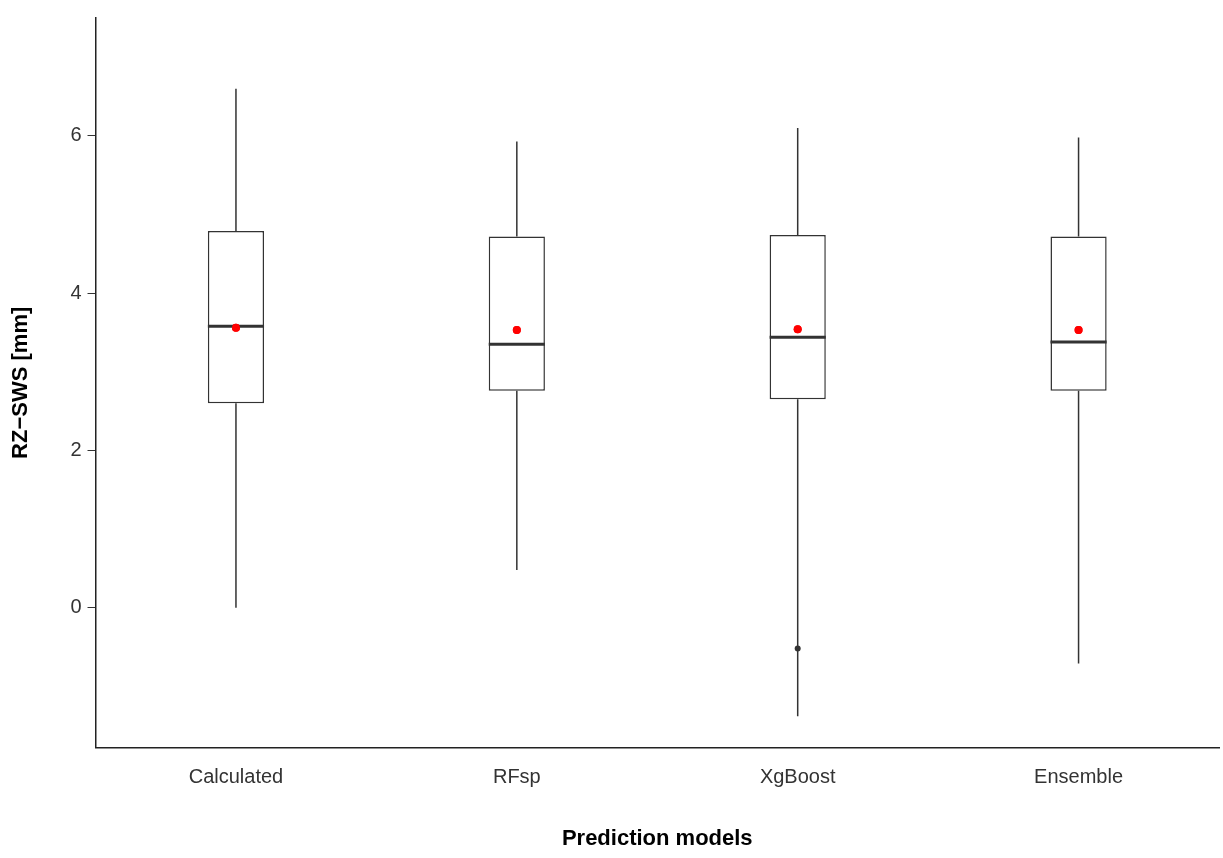 The height and width of the screenshot is (858, 1223). Describe the element at coordinates (797, 776) in the screenshot. I see `x-tick-label: XgBoost` at that location.